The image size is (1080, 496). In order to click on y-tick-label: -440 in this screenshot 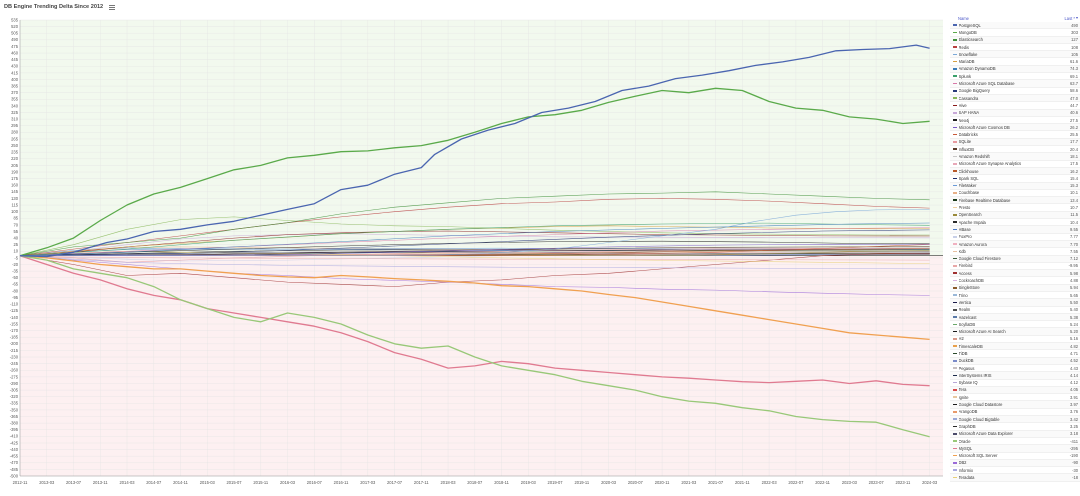, I will do `click(14, 449)`.